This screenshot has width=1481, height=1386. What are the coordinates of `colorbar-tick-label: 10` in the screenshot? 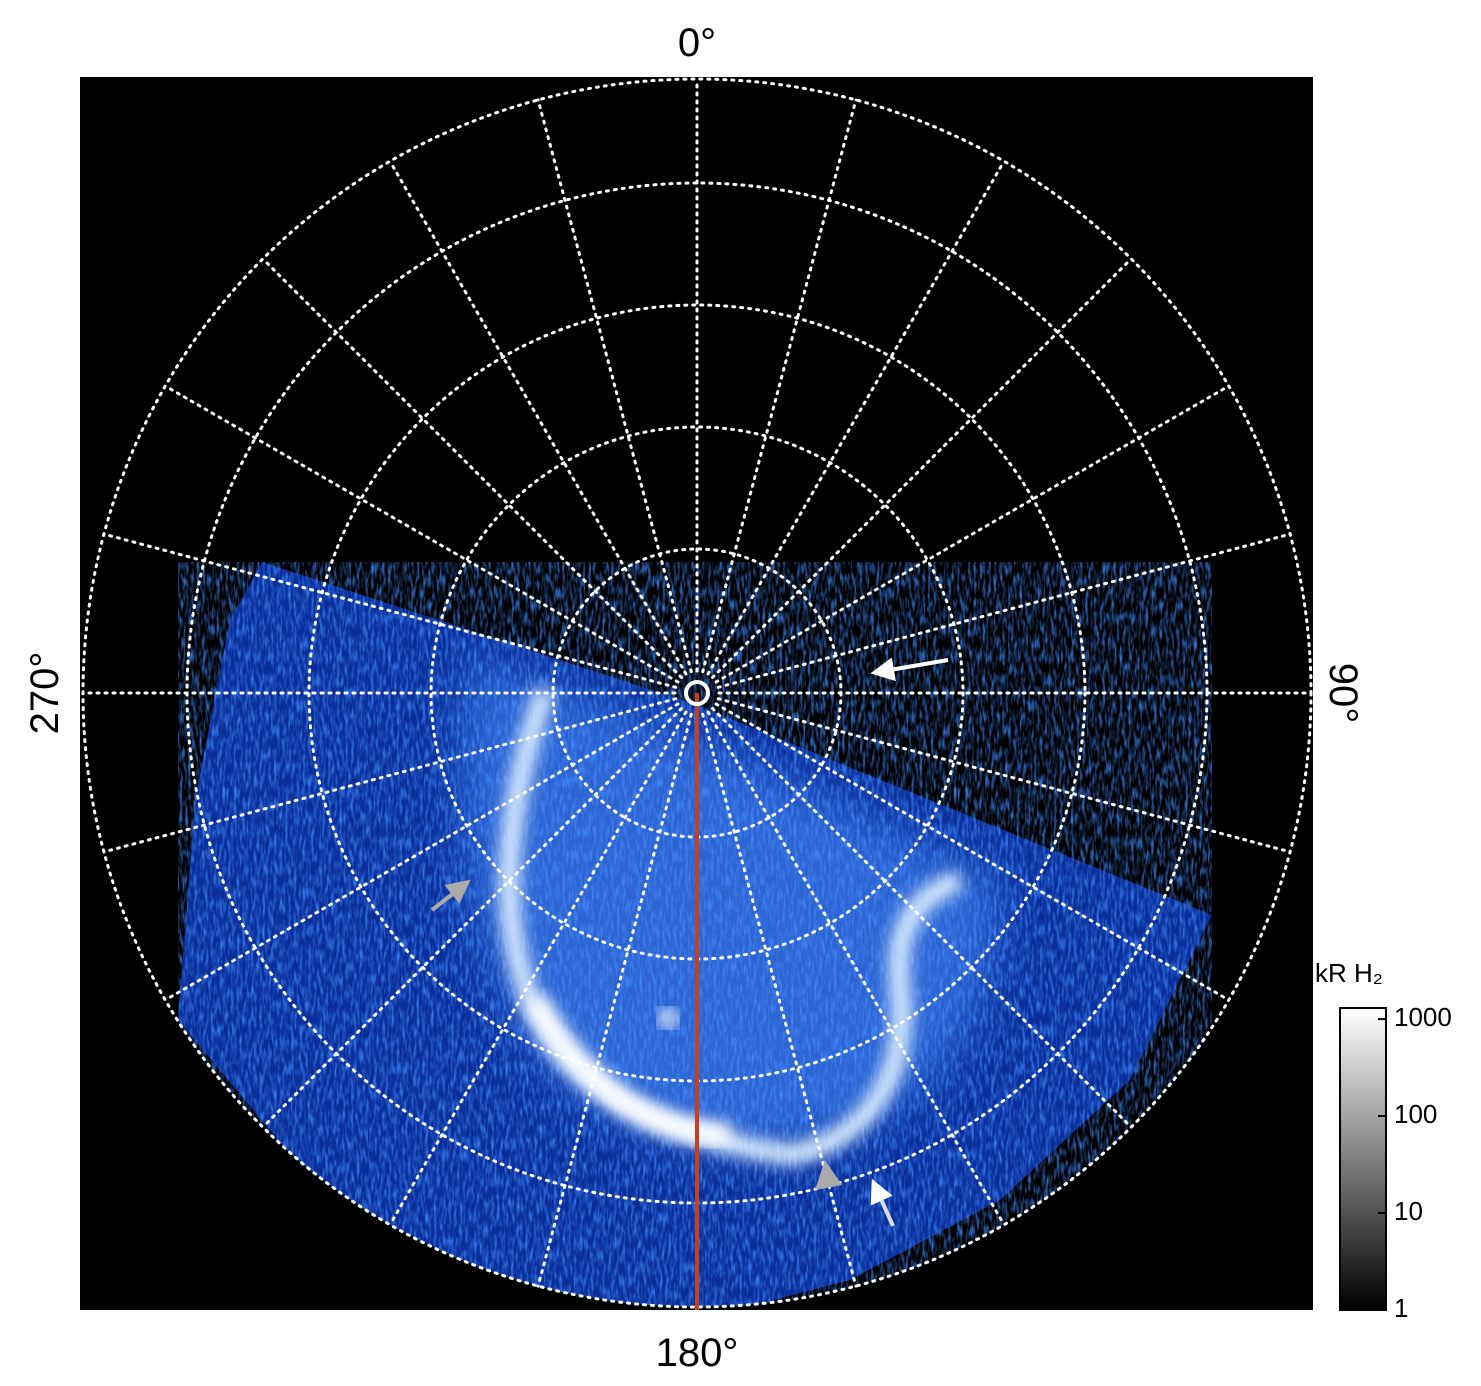 It's located at (1408, 1211).